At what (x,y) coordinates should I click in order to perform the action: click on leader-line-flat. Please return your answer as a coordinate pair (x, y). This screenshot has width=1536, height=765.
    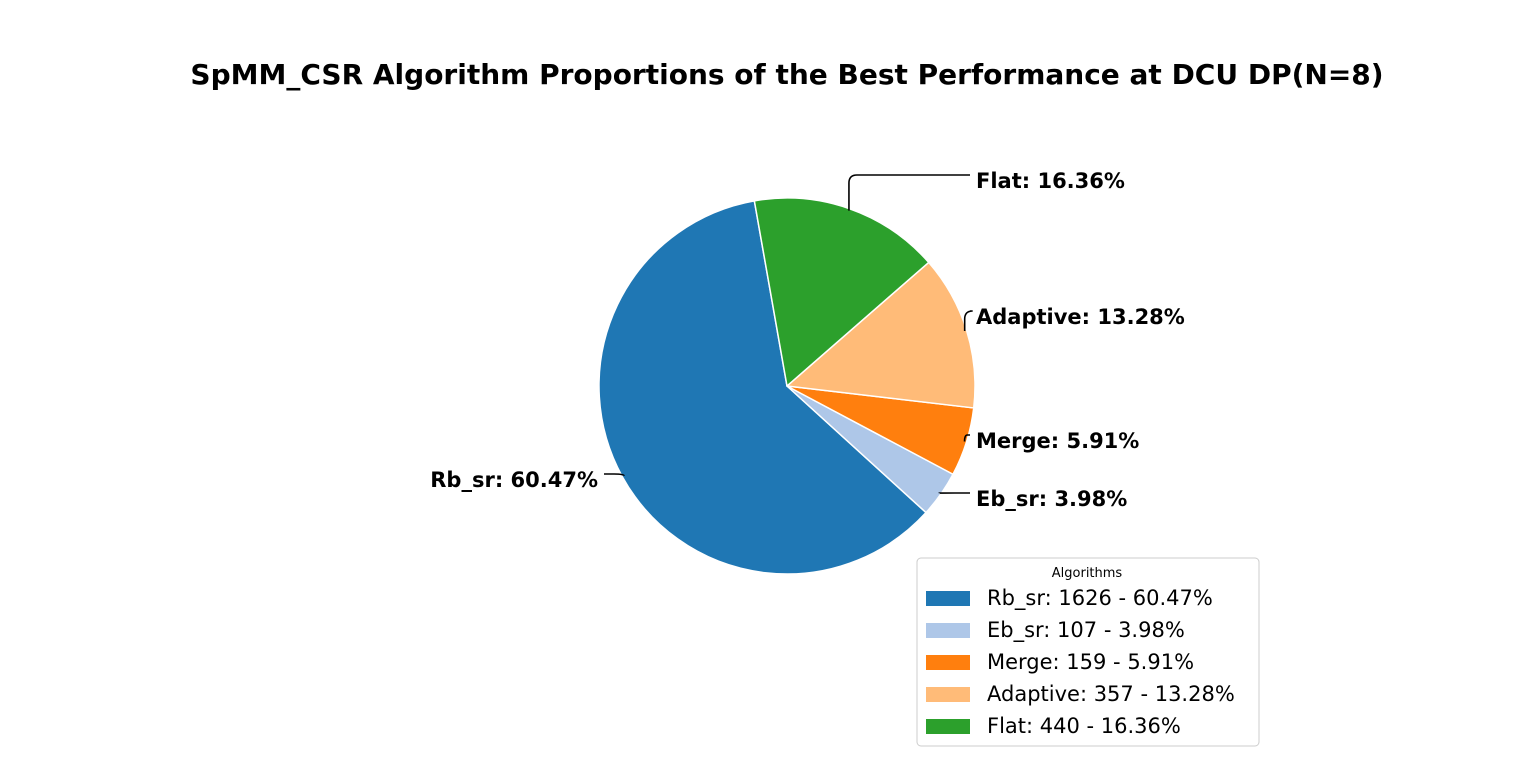
    Looking at the image, I should click on (909, 192).